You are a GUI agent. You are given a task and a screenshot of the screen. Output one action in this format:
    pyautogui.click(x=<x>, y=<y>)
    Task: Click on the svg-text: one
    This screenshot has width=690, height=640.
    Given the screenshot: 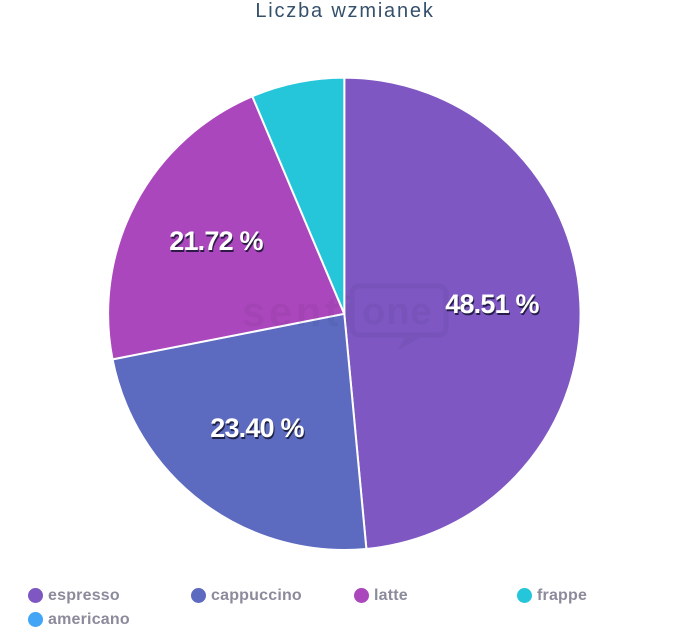 What is the action you would take?
    pyautogui.click(x=397, y=312)
    